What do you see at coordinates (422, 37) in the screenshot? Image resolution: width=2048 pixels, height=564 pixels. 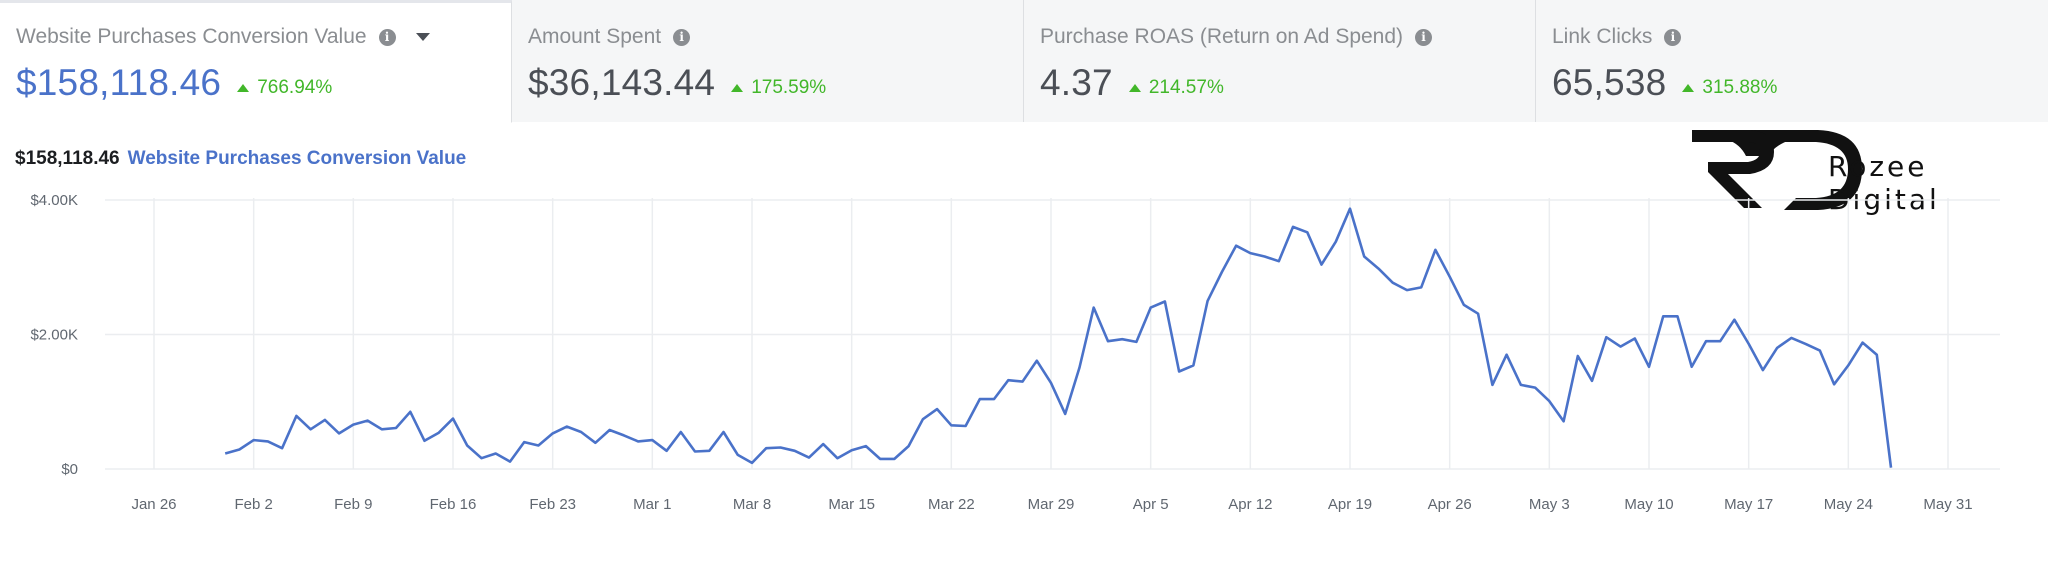 I see `caret-down-icon` at bounding box center [422, 37].